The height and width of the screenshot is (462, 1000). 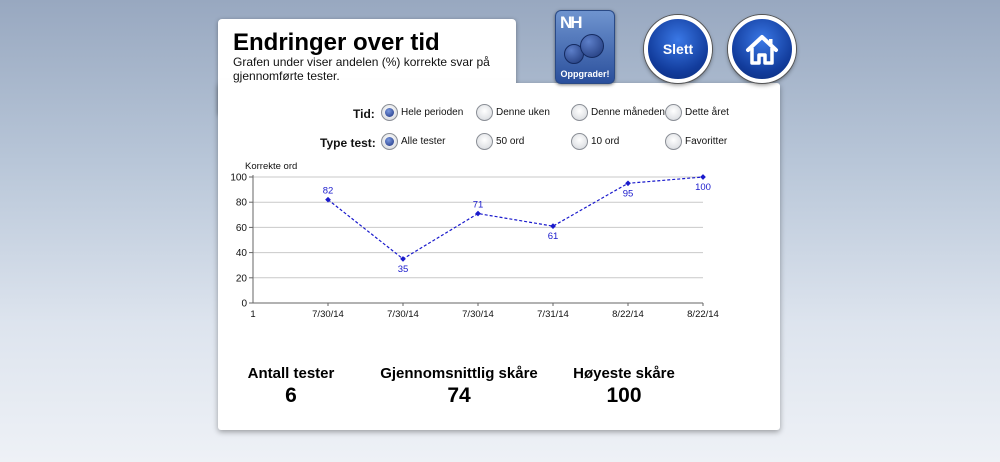 What do you see at coordinates (459, 395) in the screenshot?
I see `average-score-value: 74` at bounding box center [459, 395].